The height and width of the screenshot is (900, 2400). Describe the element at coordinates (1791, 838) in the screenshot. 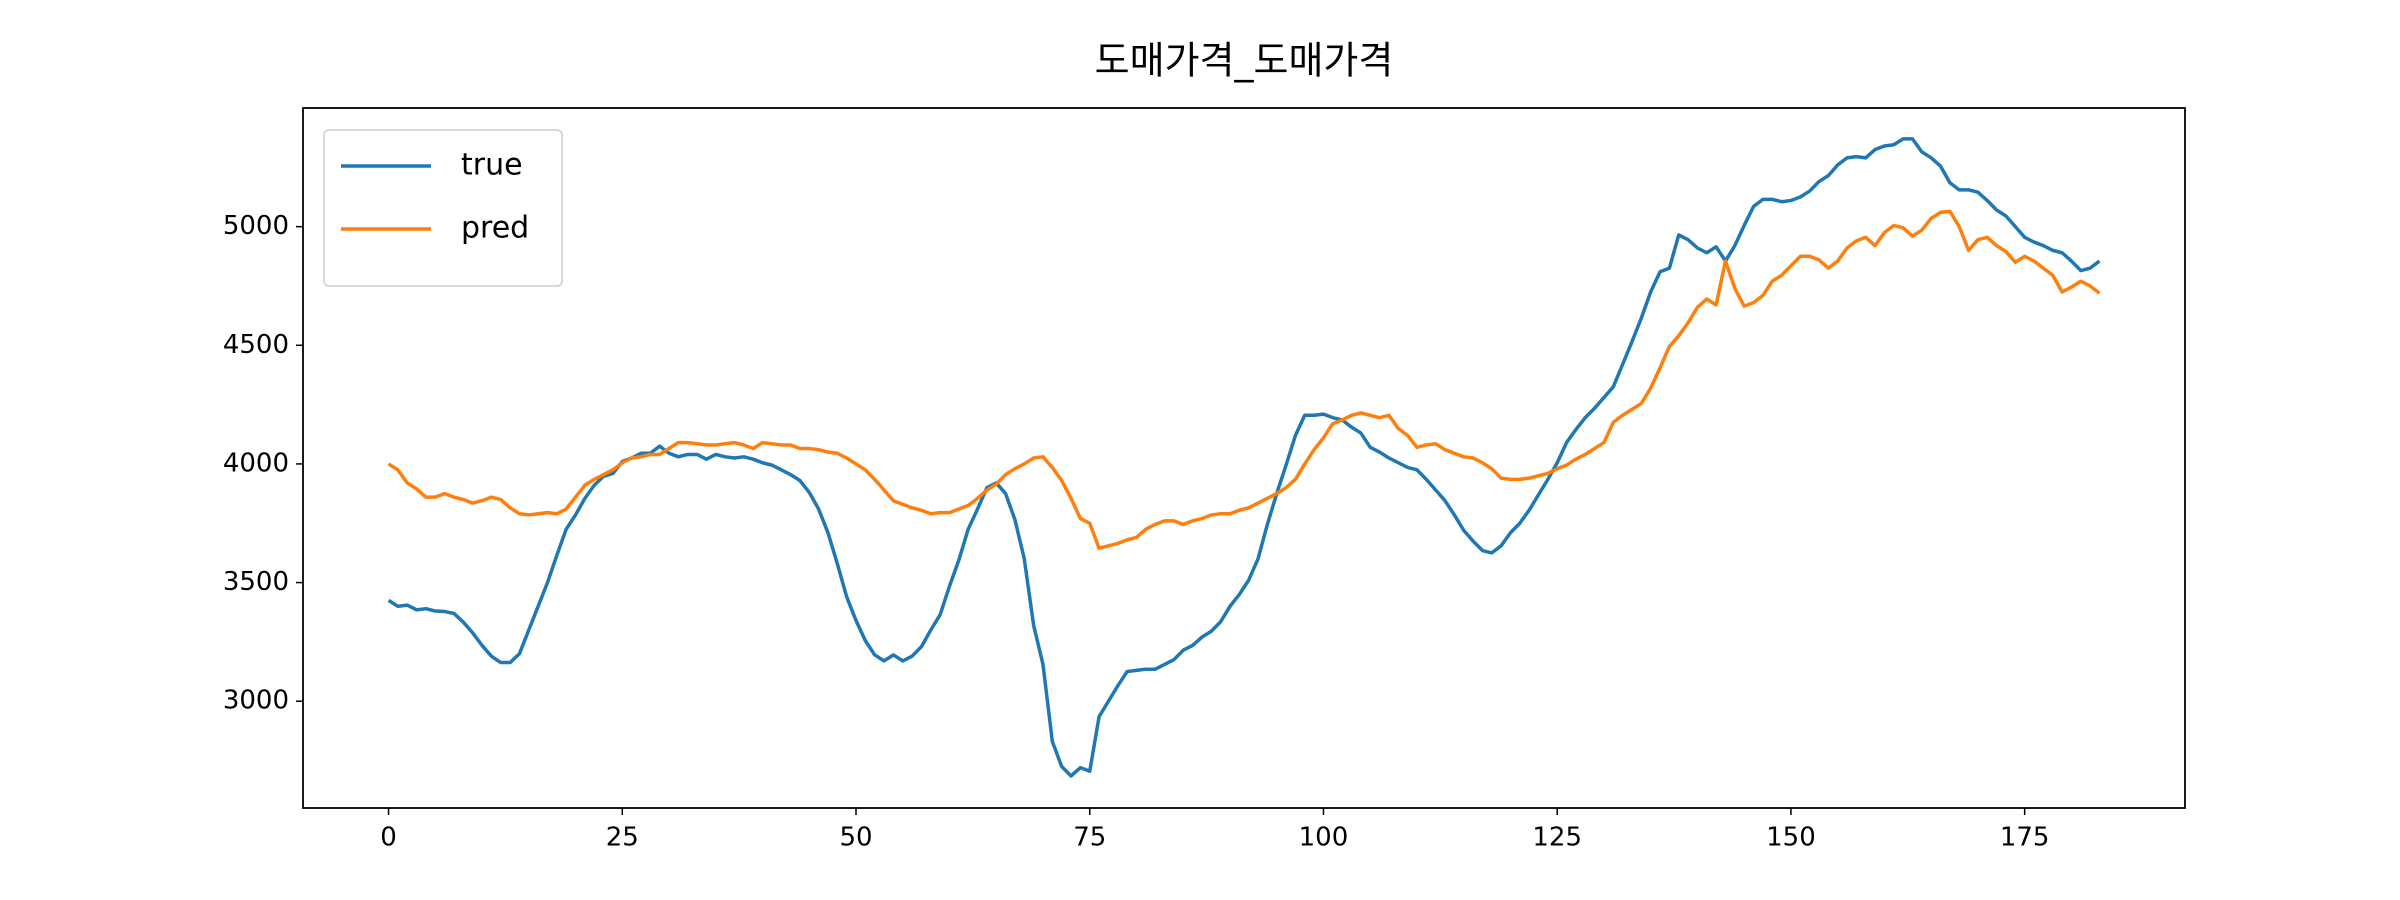

I see `x-tick-label: 150` at that location.